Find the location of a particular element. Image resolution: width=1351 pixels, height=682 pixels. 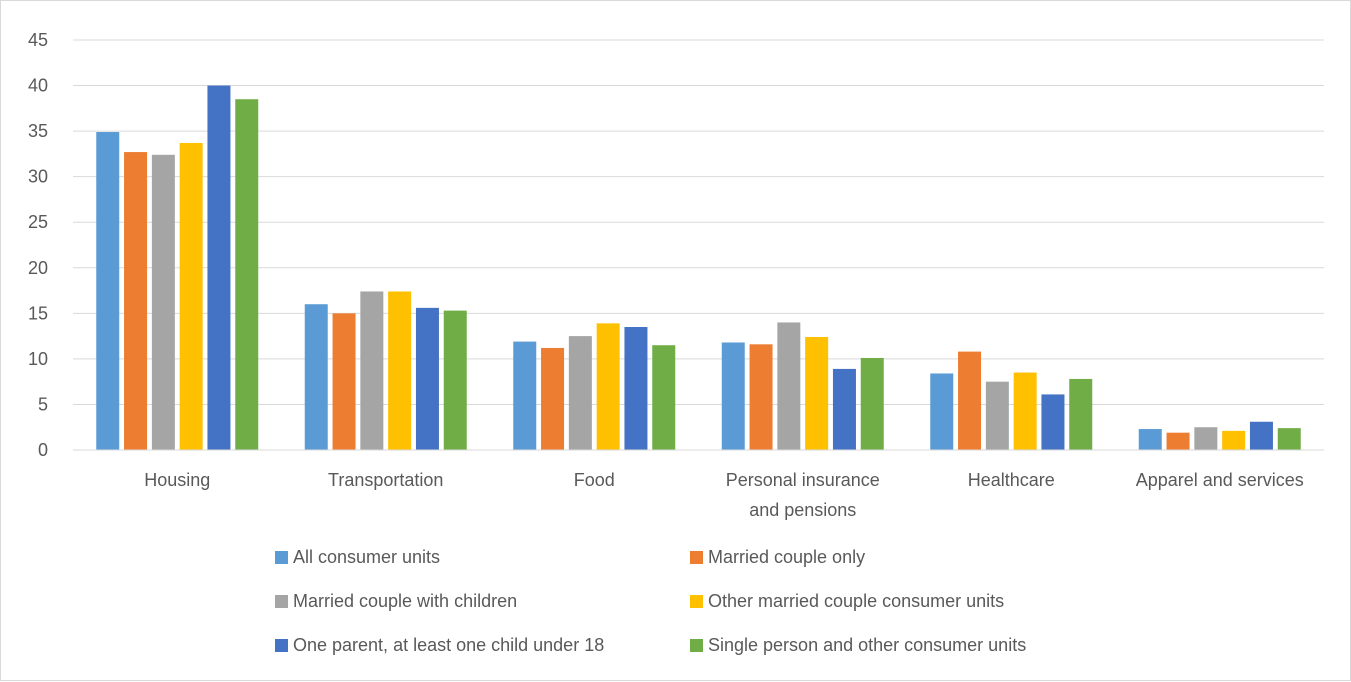

category-label: Transportation is located at coordinates (385, 480).